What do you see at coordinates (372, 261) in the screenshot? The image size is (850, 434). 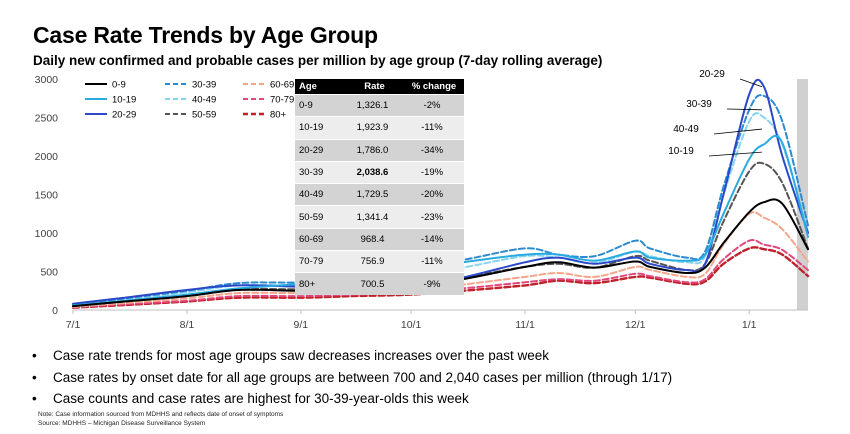 I see `table-cell-rate: 756.9` at bounding box center [372, 261].